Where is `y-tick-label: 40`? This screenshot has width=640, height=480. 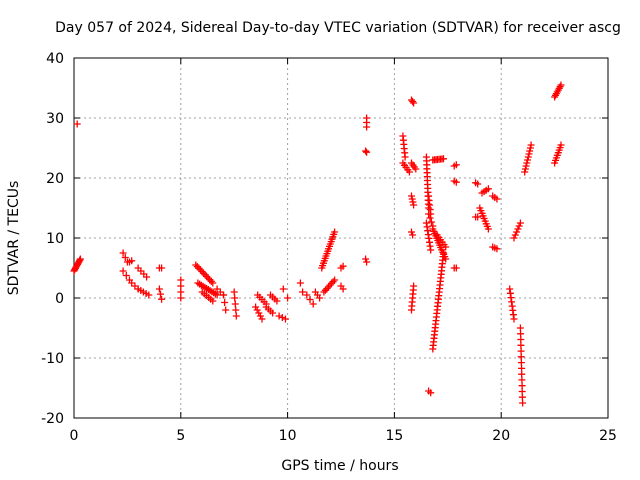 y-tick-label: 40 is located at coordinates (55, 59).